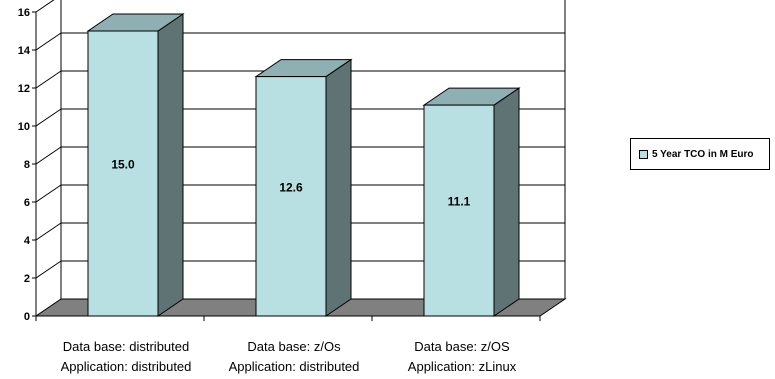 Image resolution: width=775 pixels, height=379 pixels. Describe the element at coordinates (462, 366) in the screenshot. I see `x-category-label: Application: zLinux` at that location.